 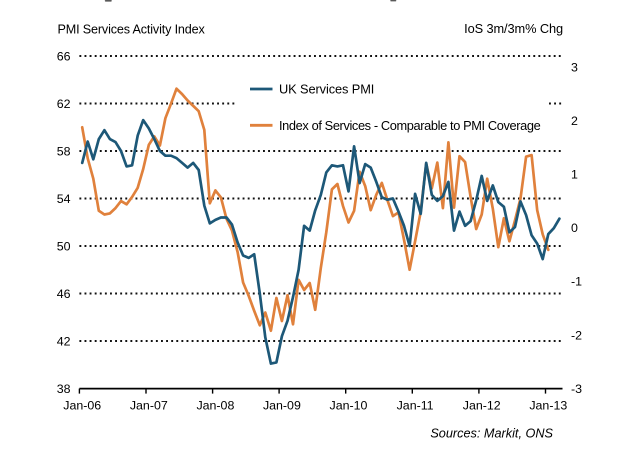 I want to click on svg-text: -3, so click(x=576, y=389).